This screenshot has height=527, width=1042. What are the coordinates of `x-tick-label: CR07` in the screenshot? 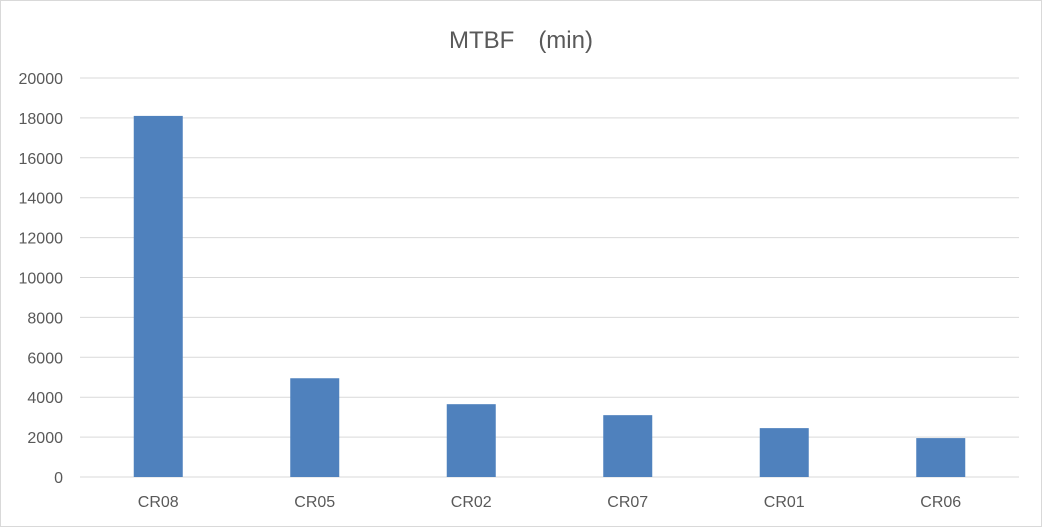 It's located at (627, 502).